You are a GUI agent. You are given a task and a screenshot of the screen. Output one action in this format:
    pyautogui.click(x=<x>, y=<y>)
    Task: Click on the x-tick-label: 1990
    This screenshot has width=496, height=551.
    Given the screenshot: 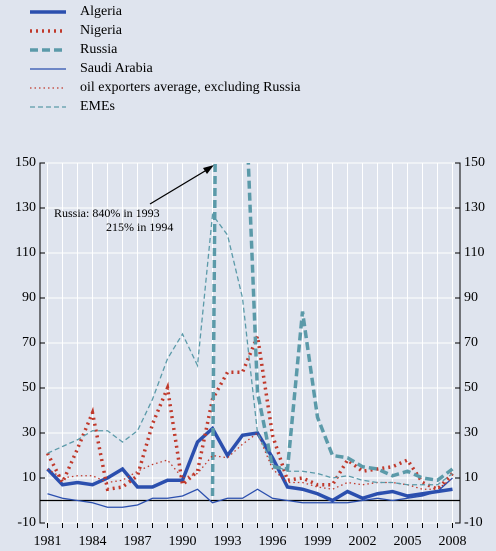 What is the action you would take?
    pyautogui.click(x=183, y=541)
    